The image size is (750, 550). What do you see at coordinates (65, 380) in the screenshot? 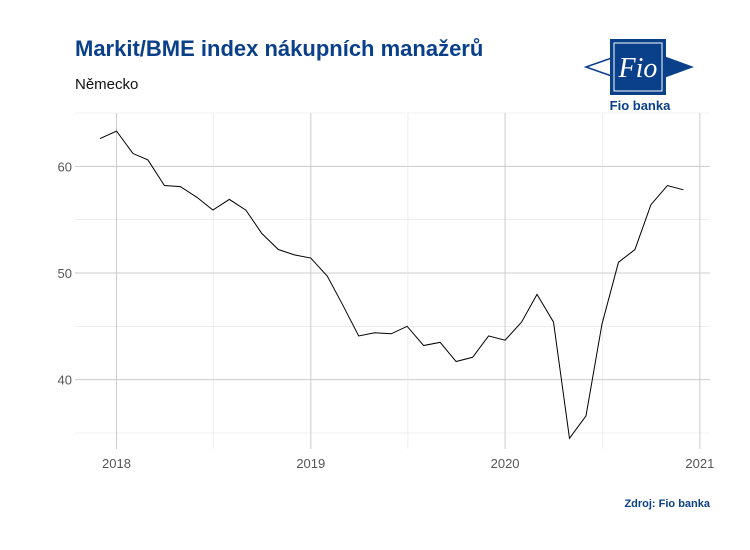
I see `y-tick-label: 40` at bounding box center [65, 380].